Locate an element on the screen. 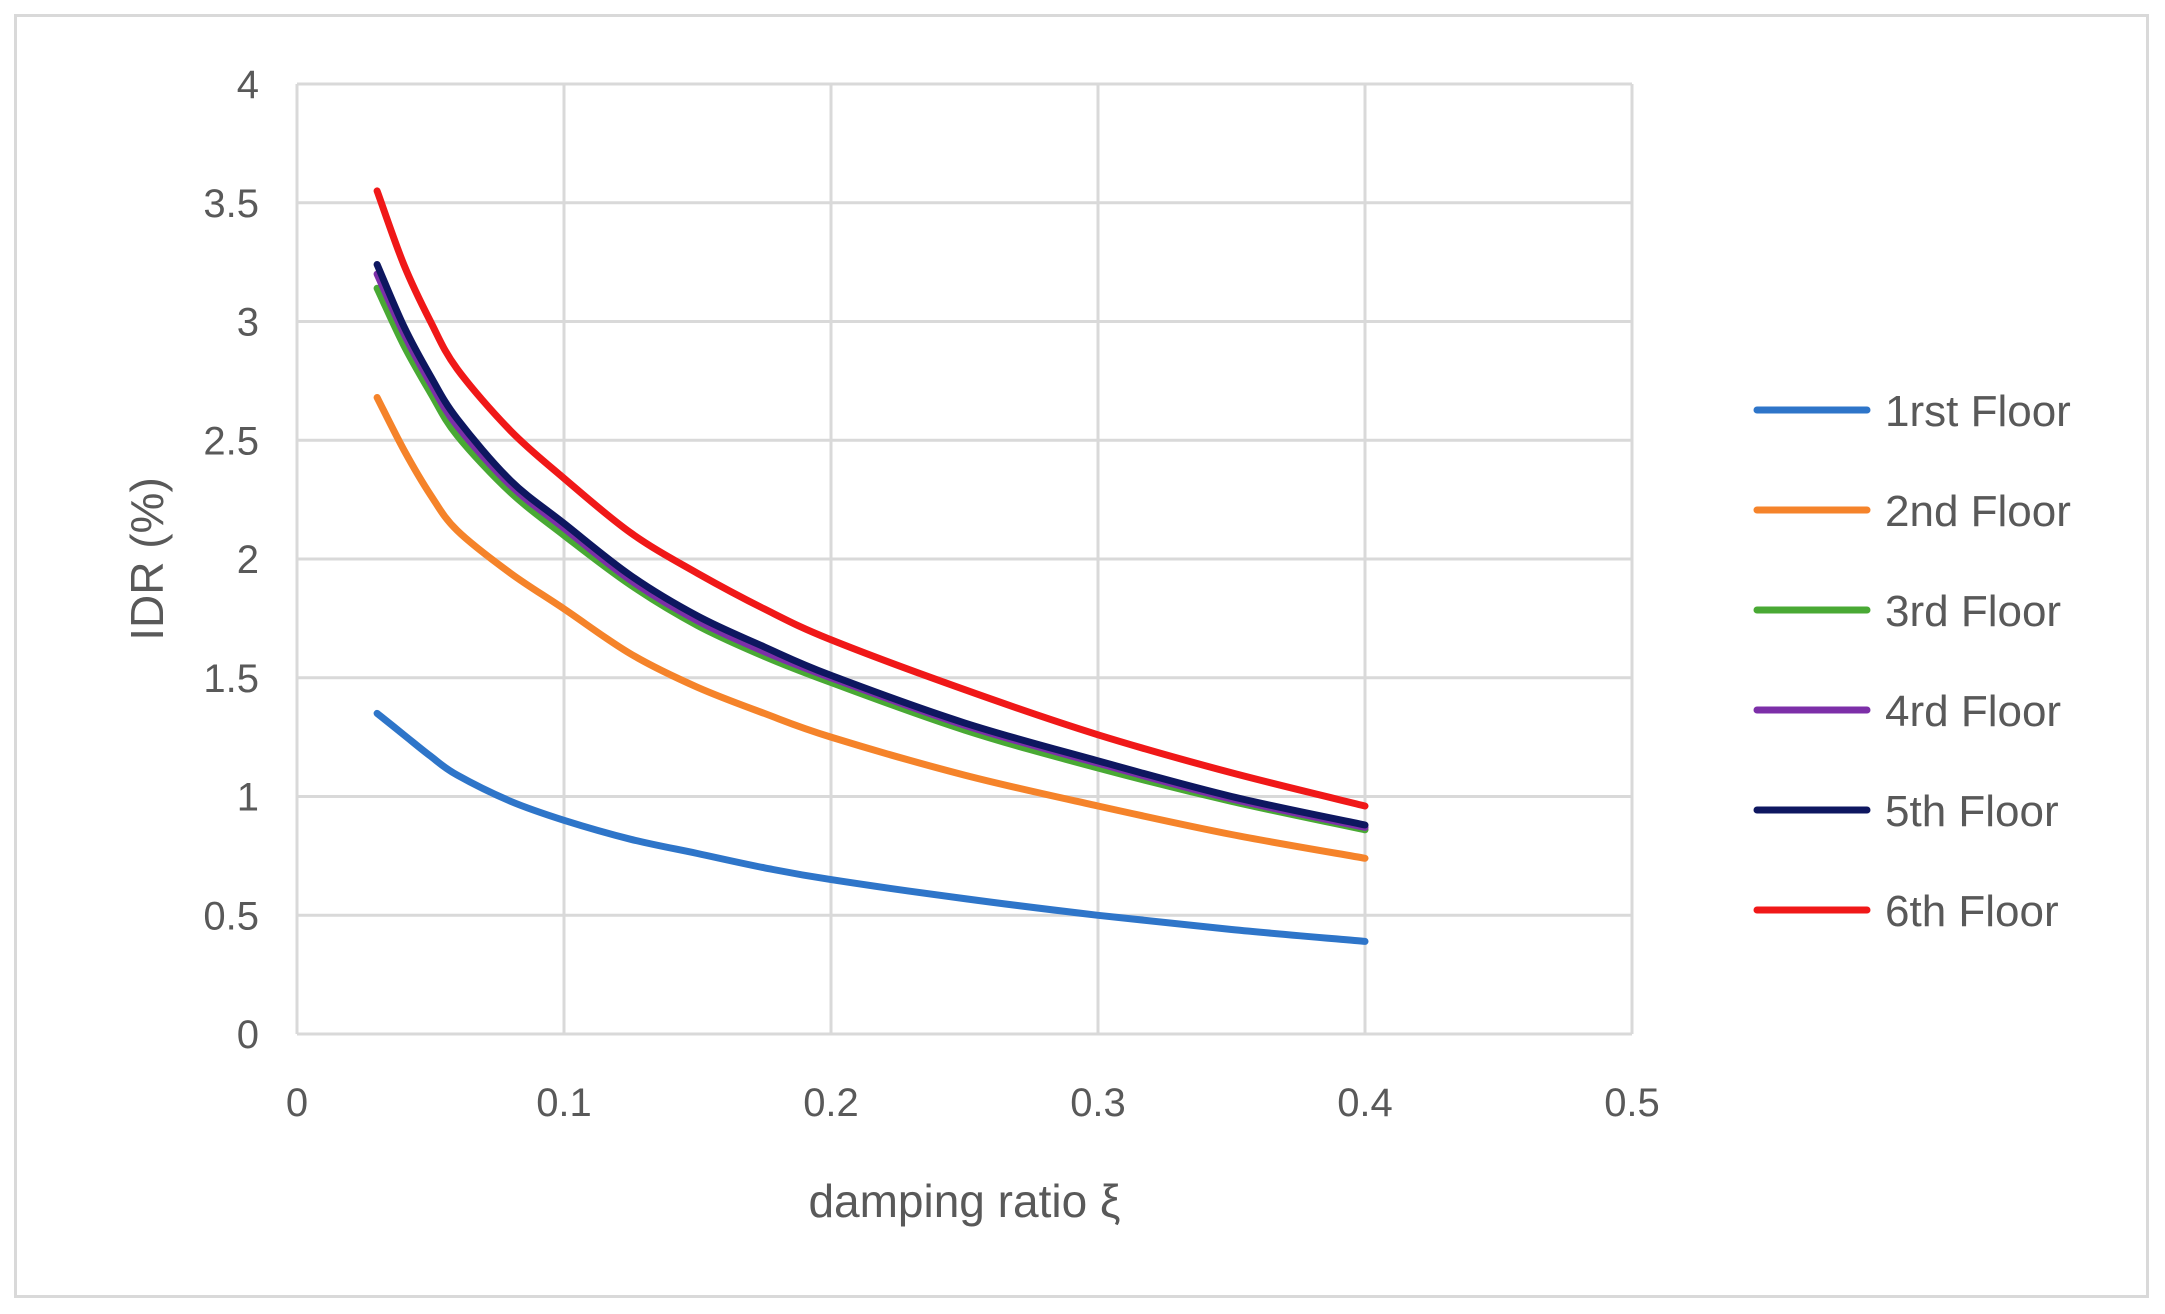 Image resolution: width=2165 pixels, height=1314 pixels. legend-label: 5th Floor is located at coordinates (1972, 811).